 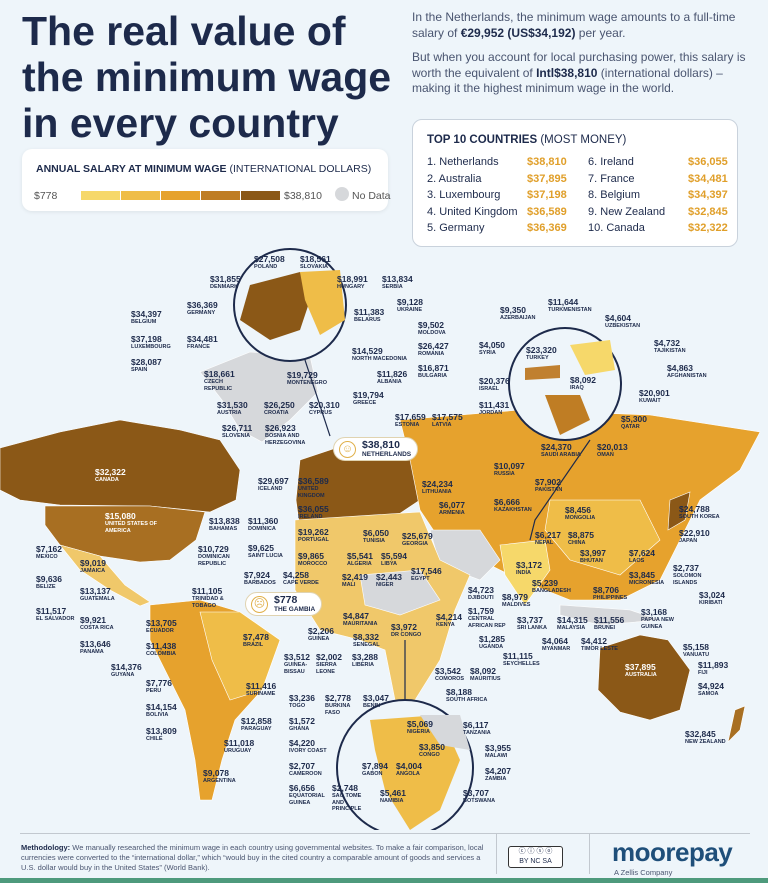 What do you see at coordinates (253, 645) in the screenshot?
I see `country-name: BRAZIL` at bounding box center [253, 645].